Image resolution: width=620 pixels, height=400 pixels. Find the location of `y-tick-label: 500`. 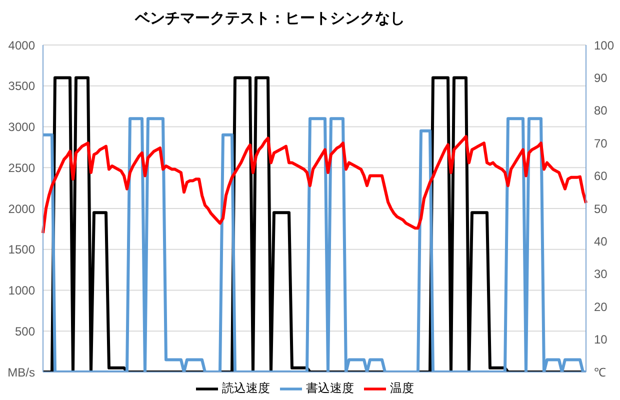

y-tick-label: 500 is located at coordinates (25, 331).